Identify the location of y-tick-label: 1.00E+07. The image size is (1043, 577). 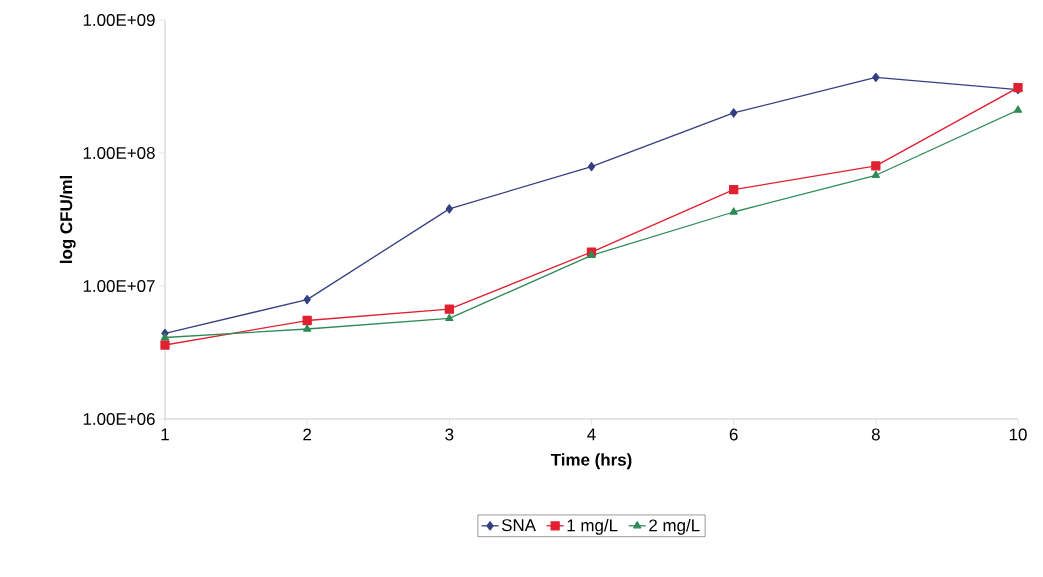
(119, 285).